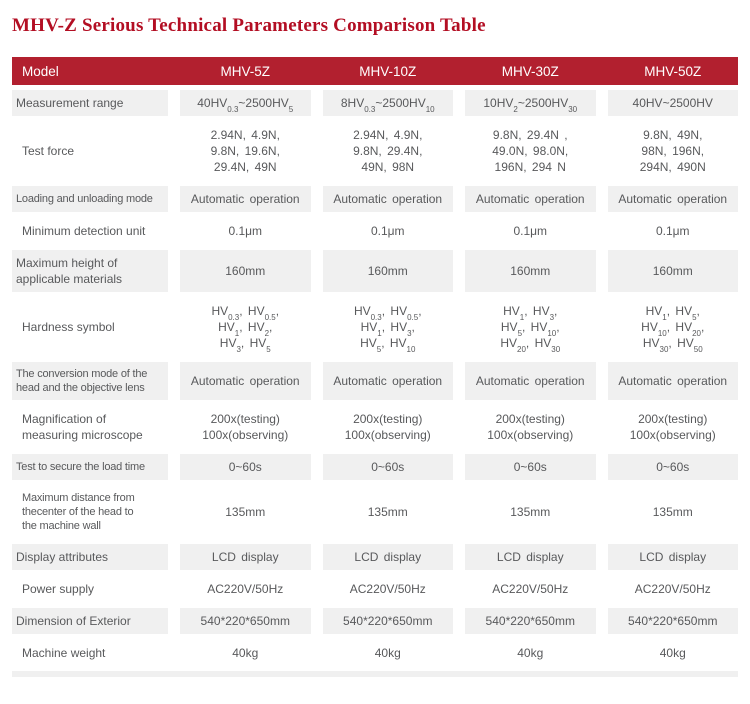 The height and width of the screenshot is (704, 750). Describe the element at coordinates (530, 467) in the screenshot. I see `cell-mhv-30z: 0~60s` at that location.